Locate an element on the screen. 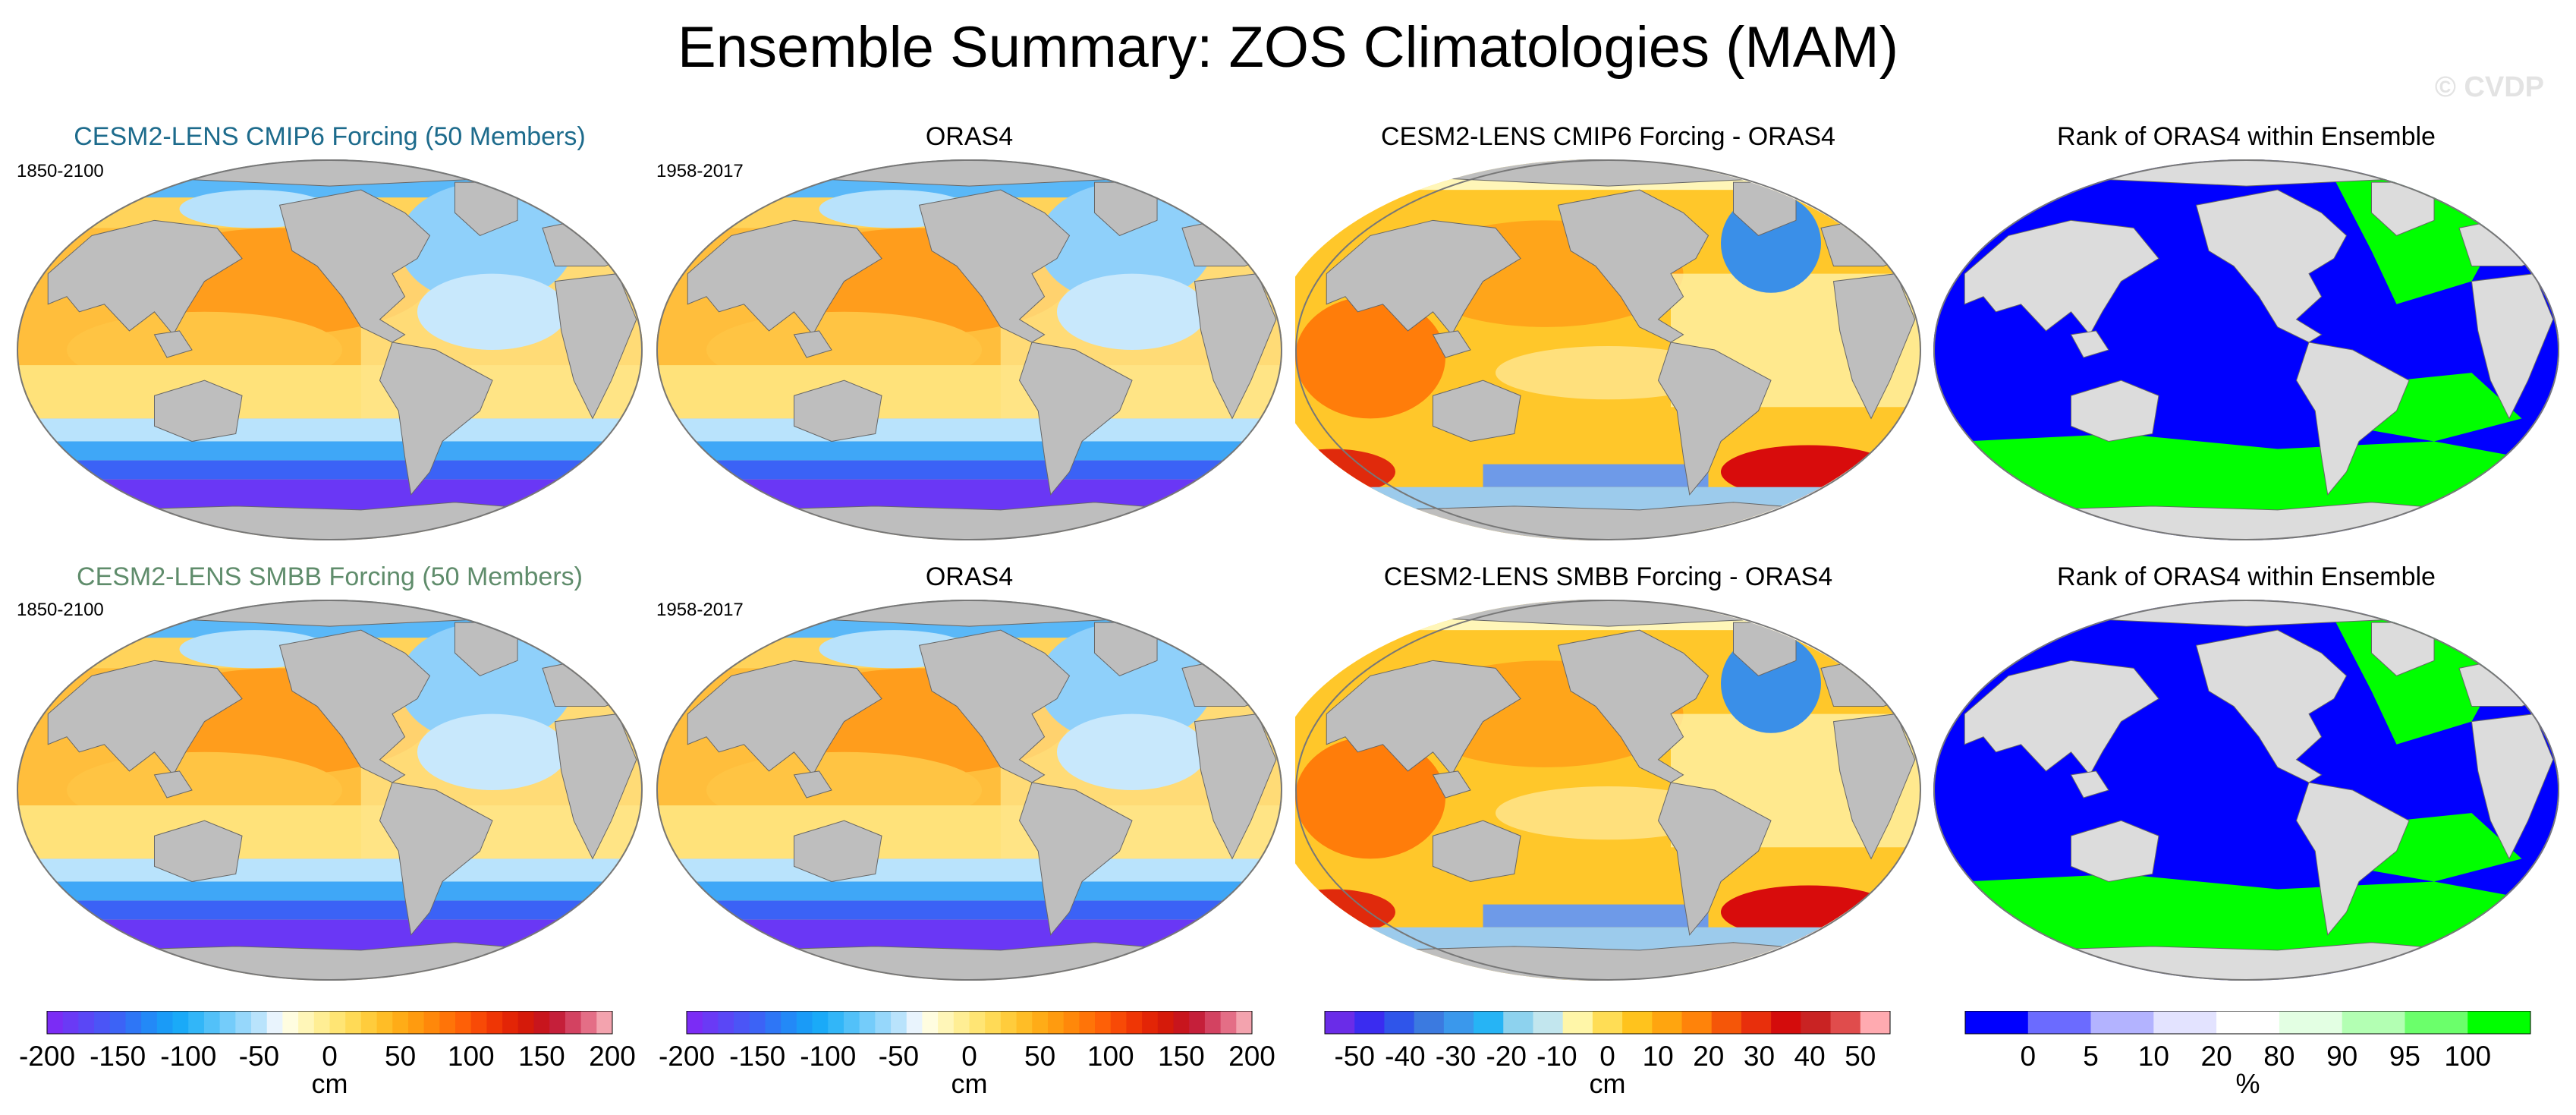 This screenshot has width=2576, height=1115. colorbar-tick-label: 50 is located at coordinates (1039, 1056).